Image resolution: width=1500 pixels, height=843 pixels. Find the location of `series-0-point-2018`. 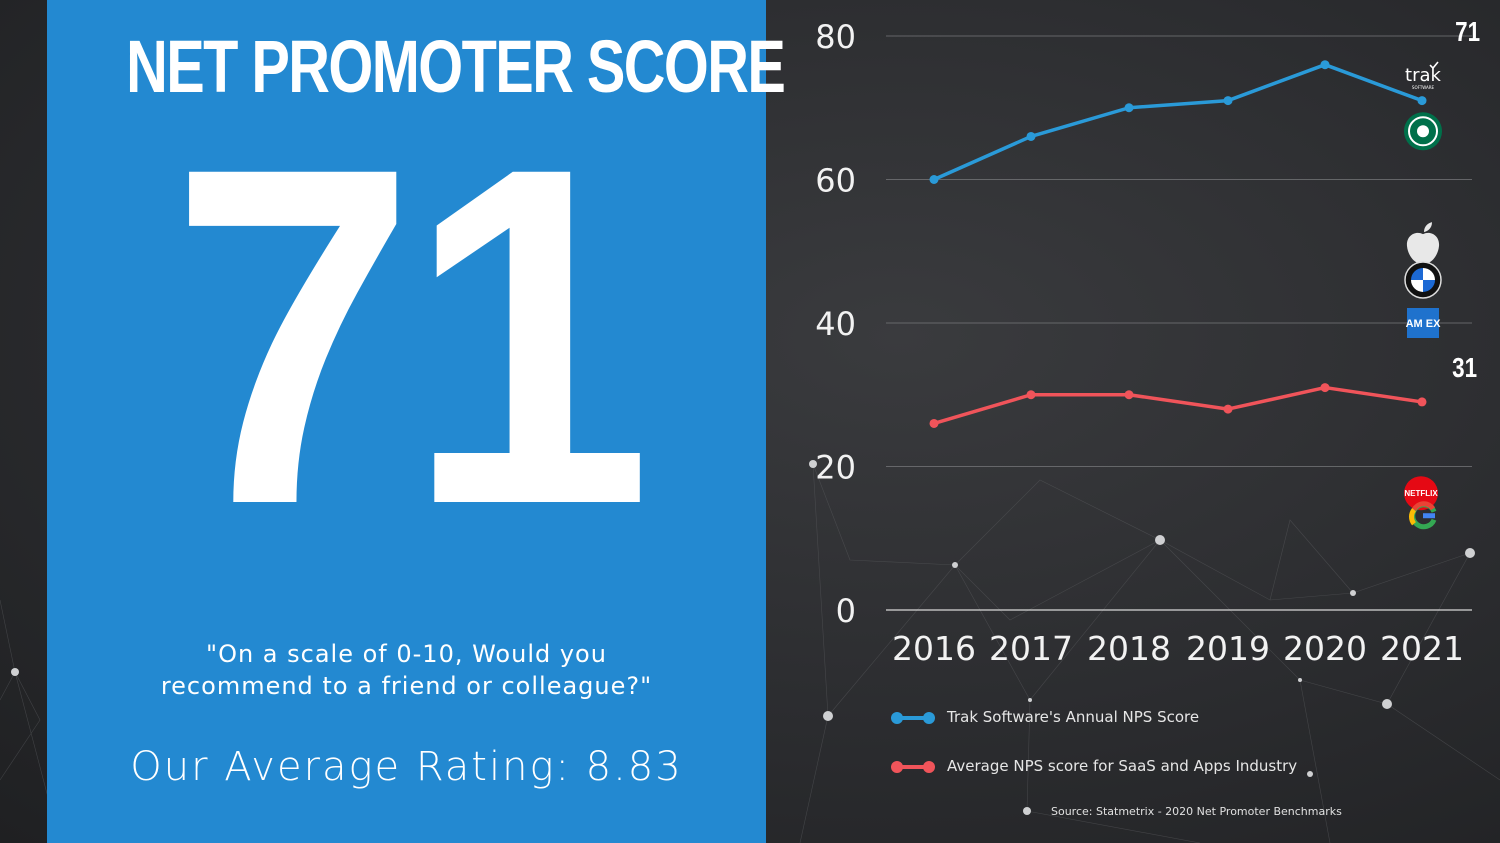

series-0-point-2018 is located at coordinates (1129, 108).